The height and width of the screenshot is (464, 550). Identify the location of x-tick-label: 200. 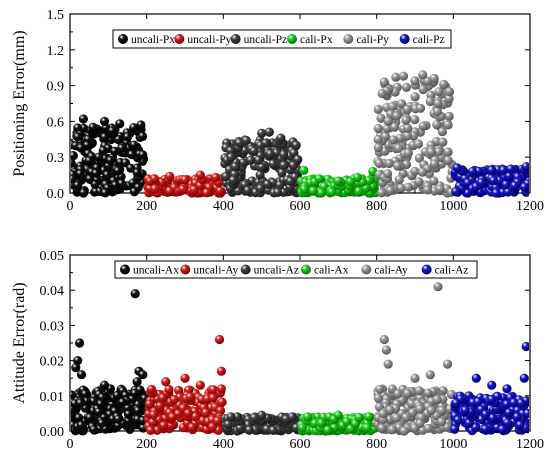
(146, 444).